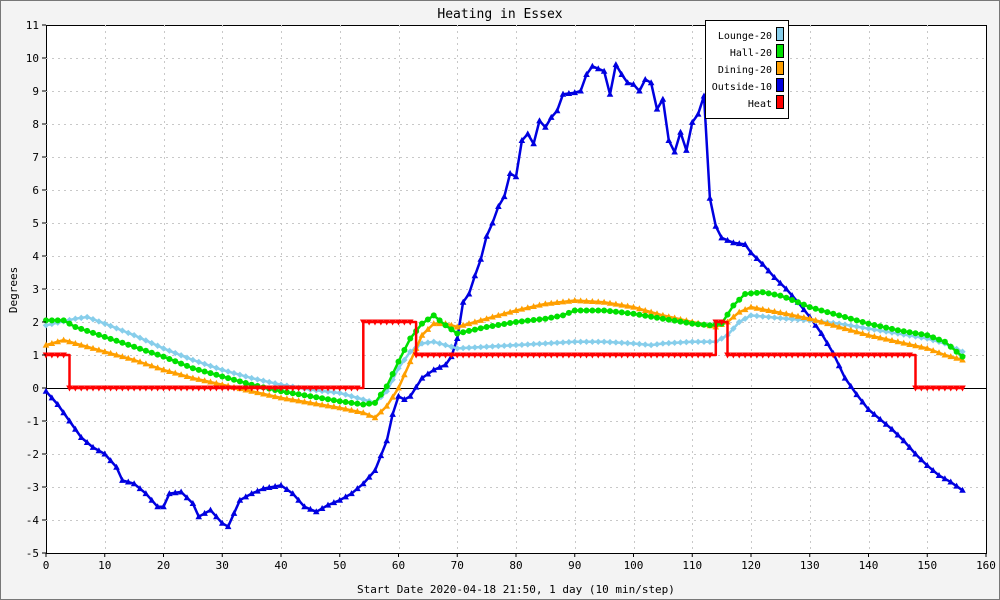 The image size is (1000, 600). I want to click on x-tick-label: 130, so click(810, 565).